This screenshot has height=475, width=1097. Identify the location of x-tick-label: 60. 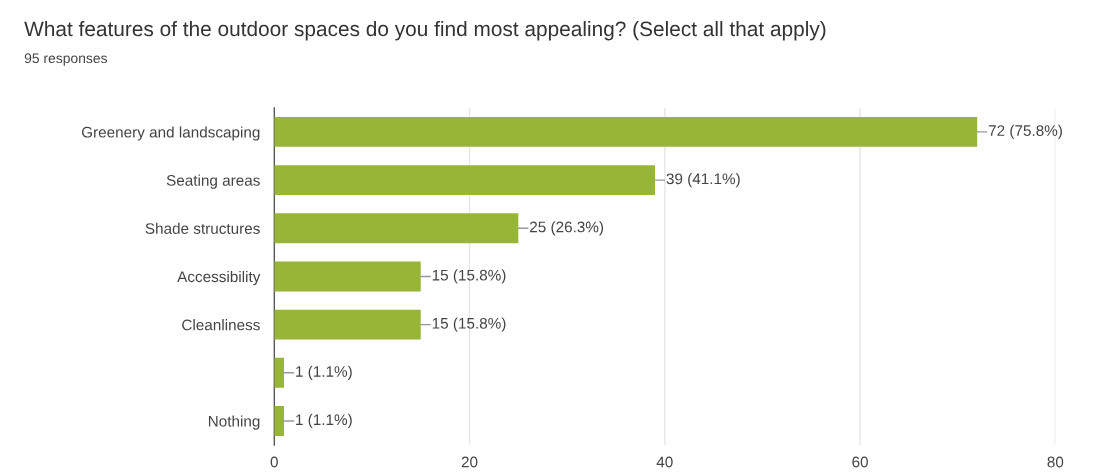
(860, 462).